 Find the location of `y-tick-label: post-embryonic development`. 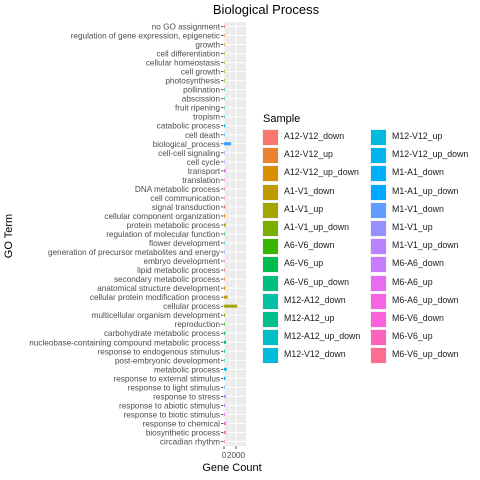

y-tick-label: post-embryonic development is located at coordinates (168, 360).